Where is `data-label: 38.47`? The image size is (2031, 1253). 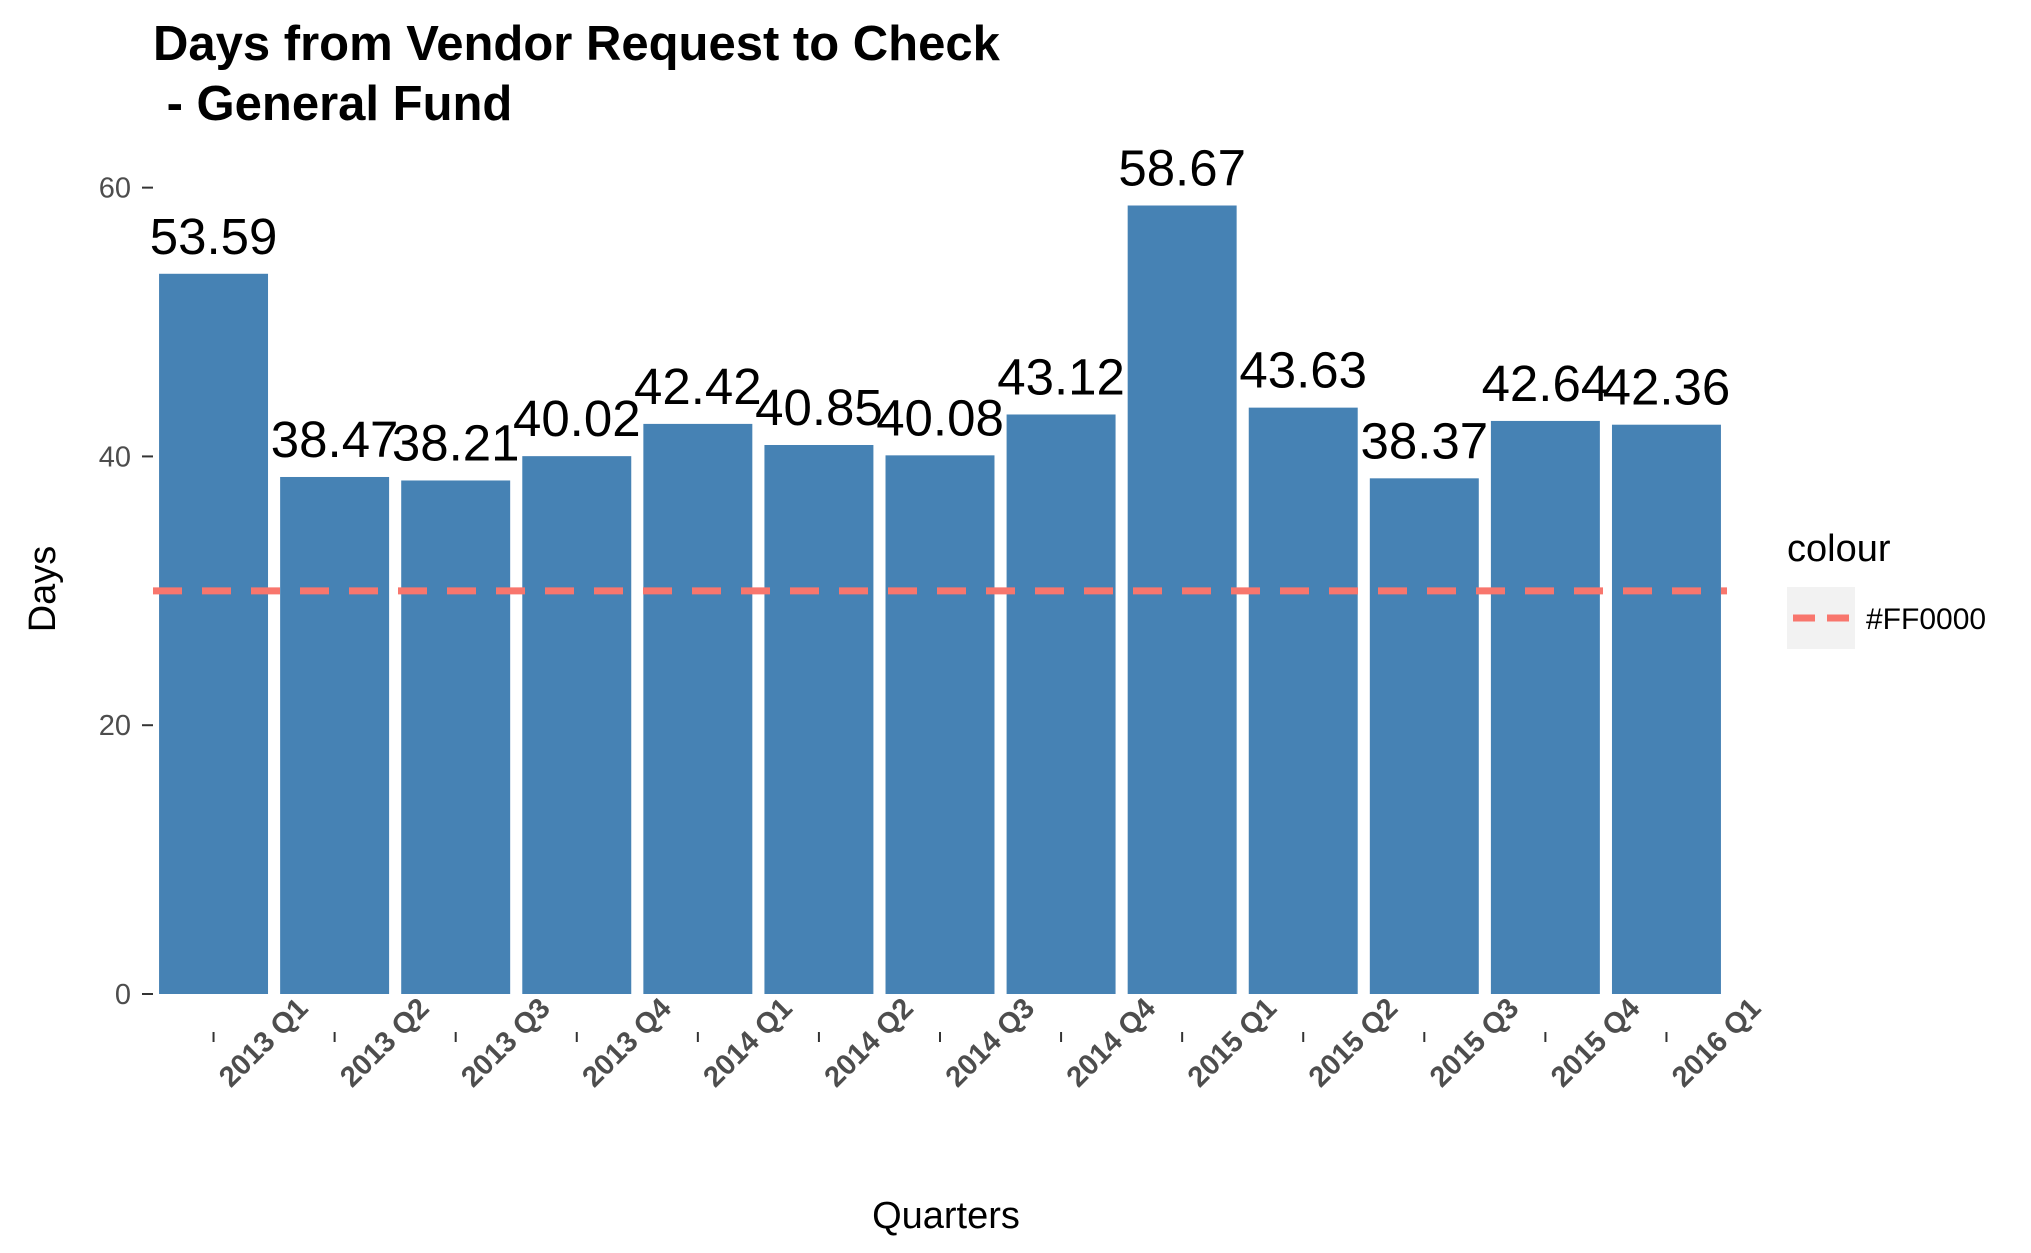 data-label: 38.47 is located at coordinates (335, 439).